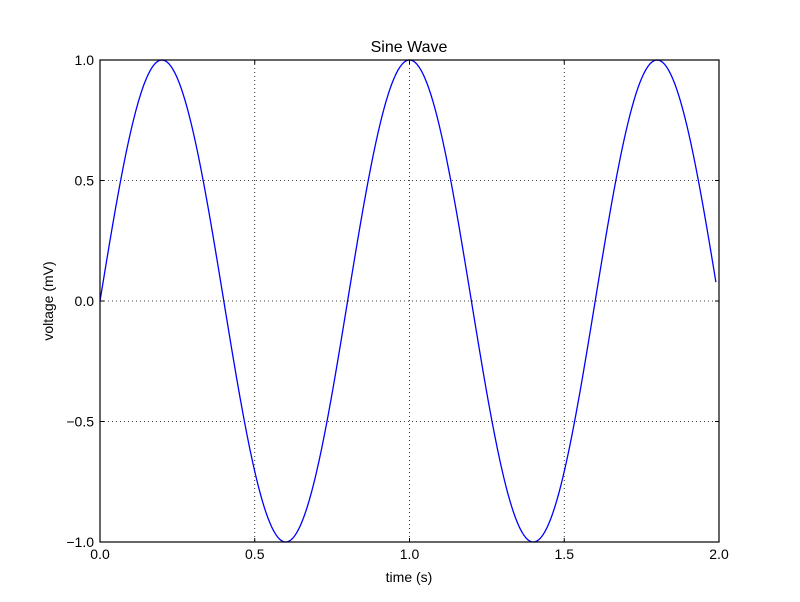 The height and width of the screenshot is (602, 800). What do you see at coordinates (80, 422) in the screenshot?
I see `y-tick-label: −0.5` at bounding box center [80, 422].